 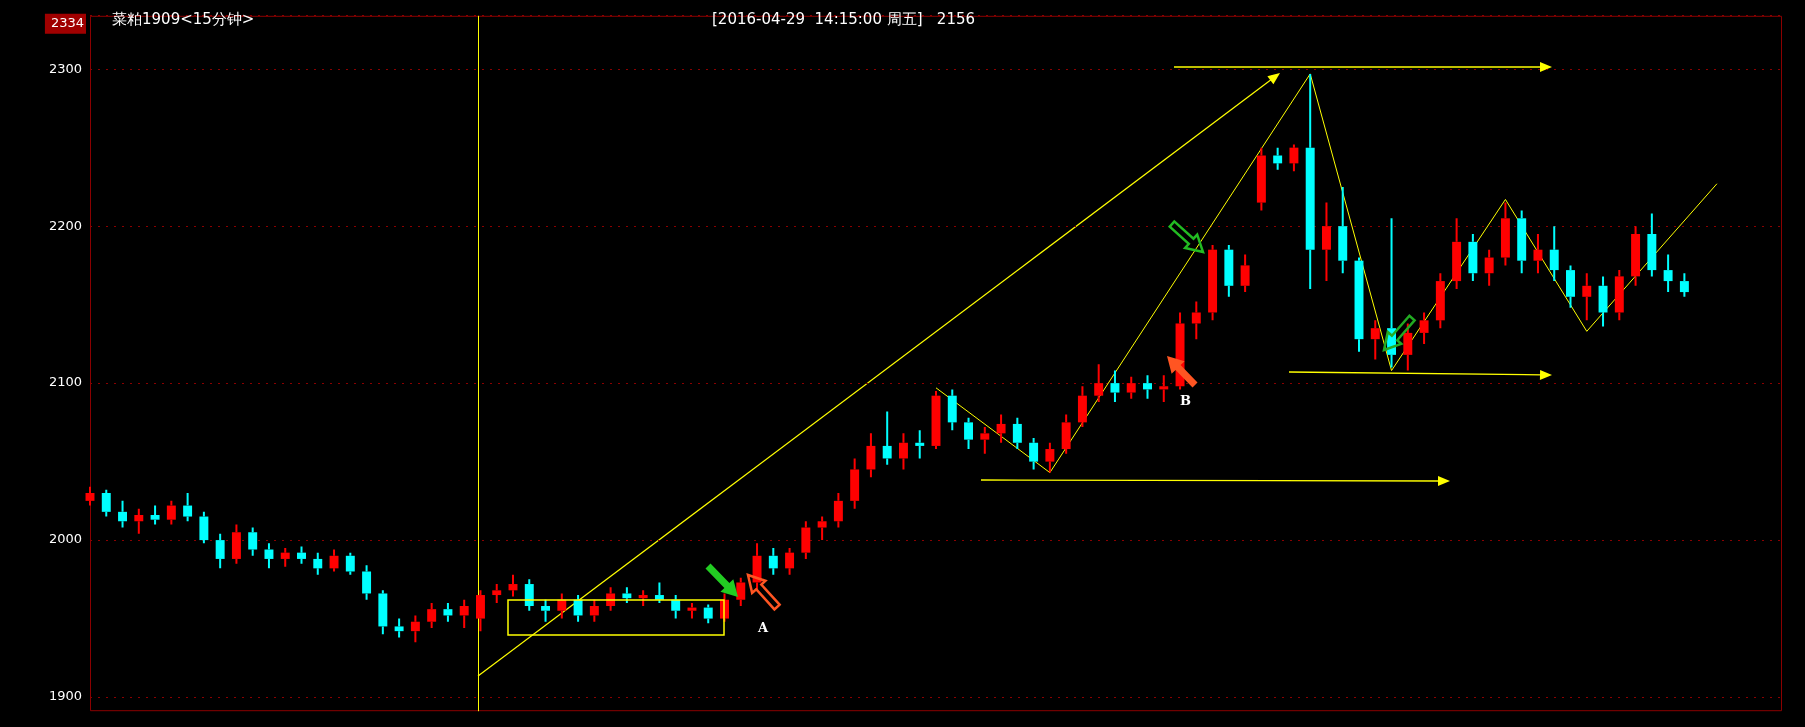 I want to click on y-tick-label: 2334, so click(x=67, y=22).